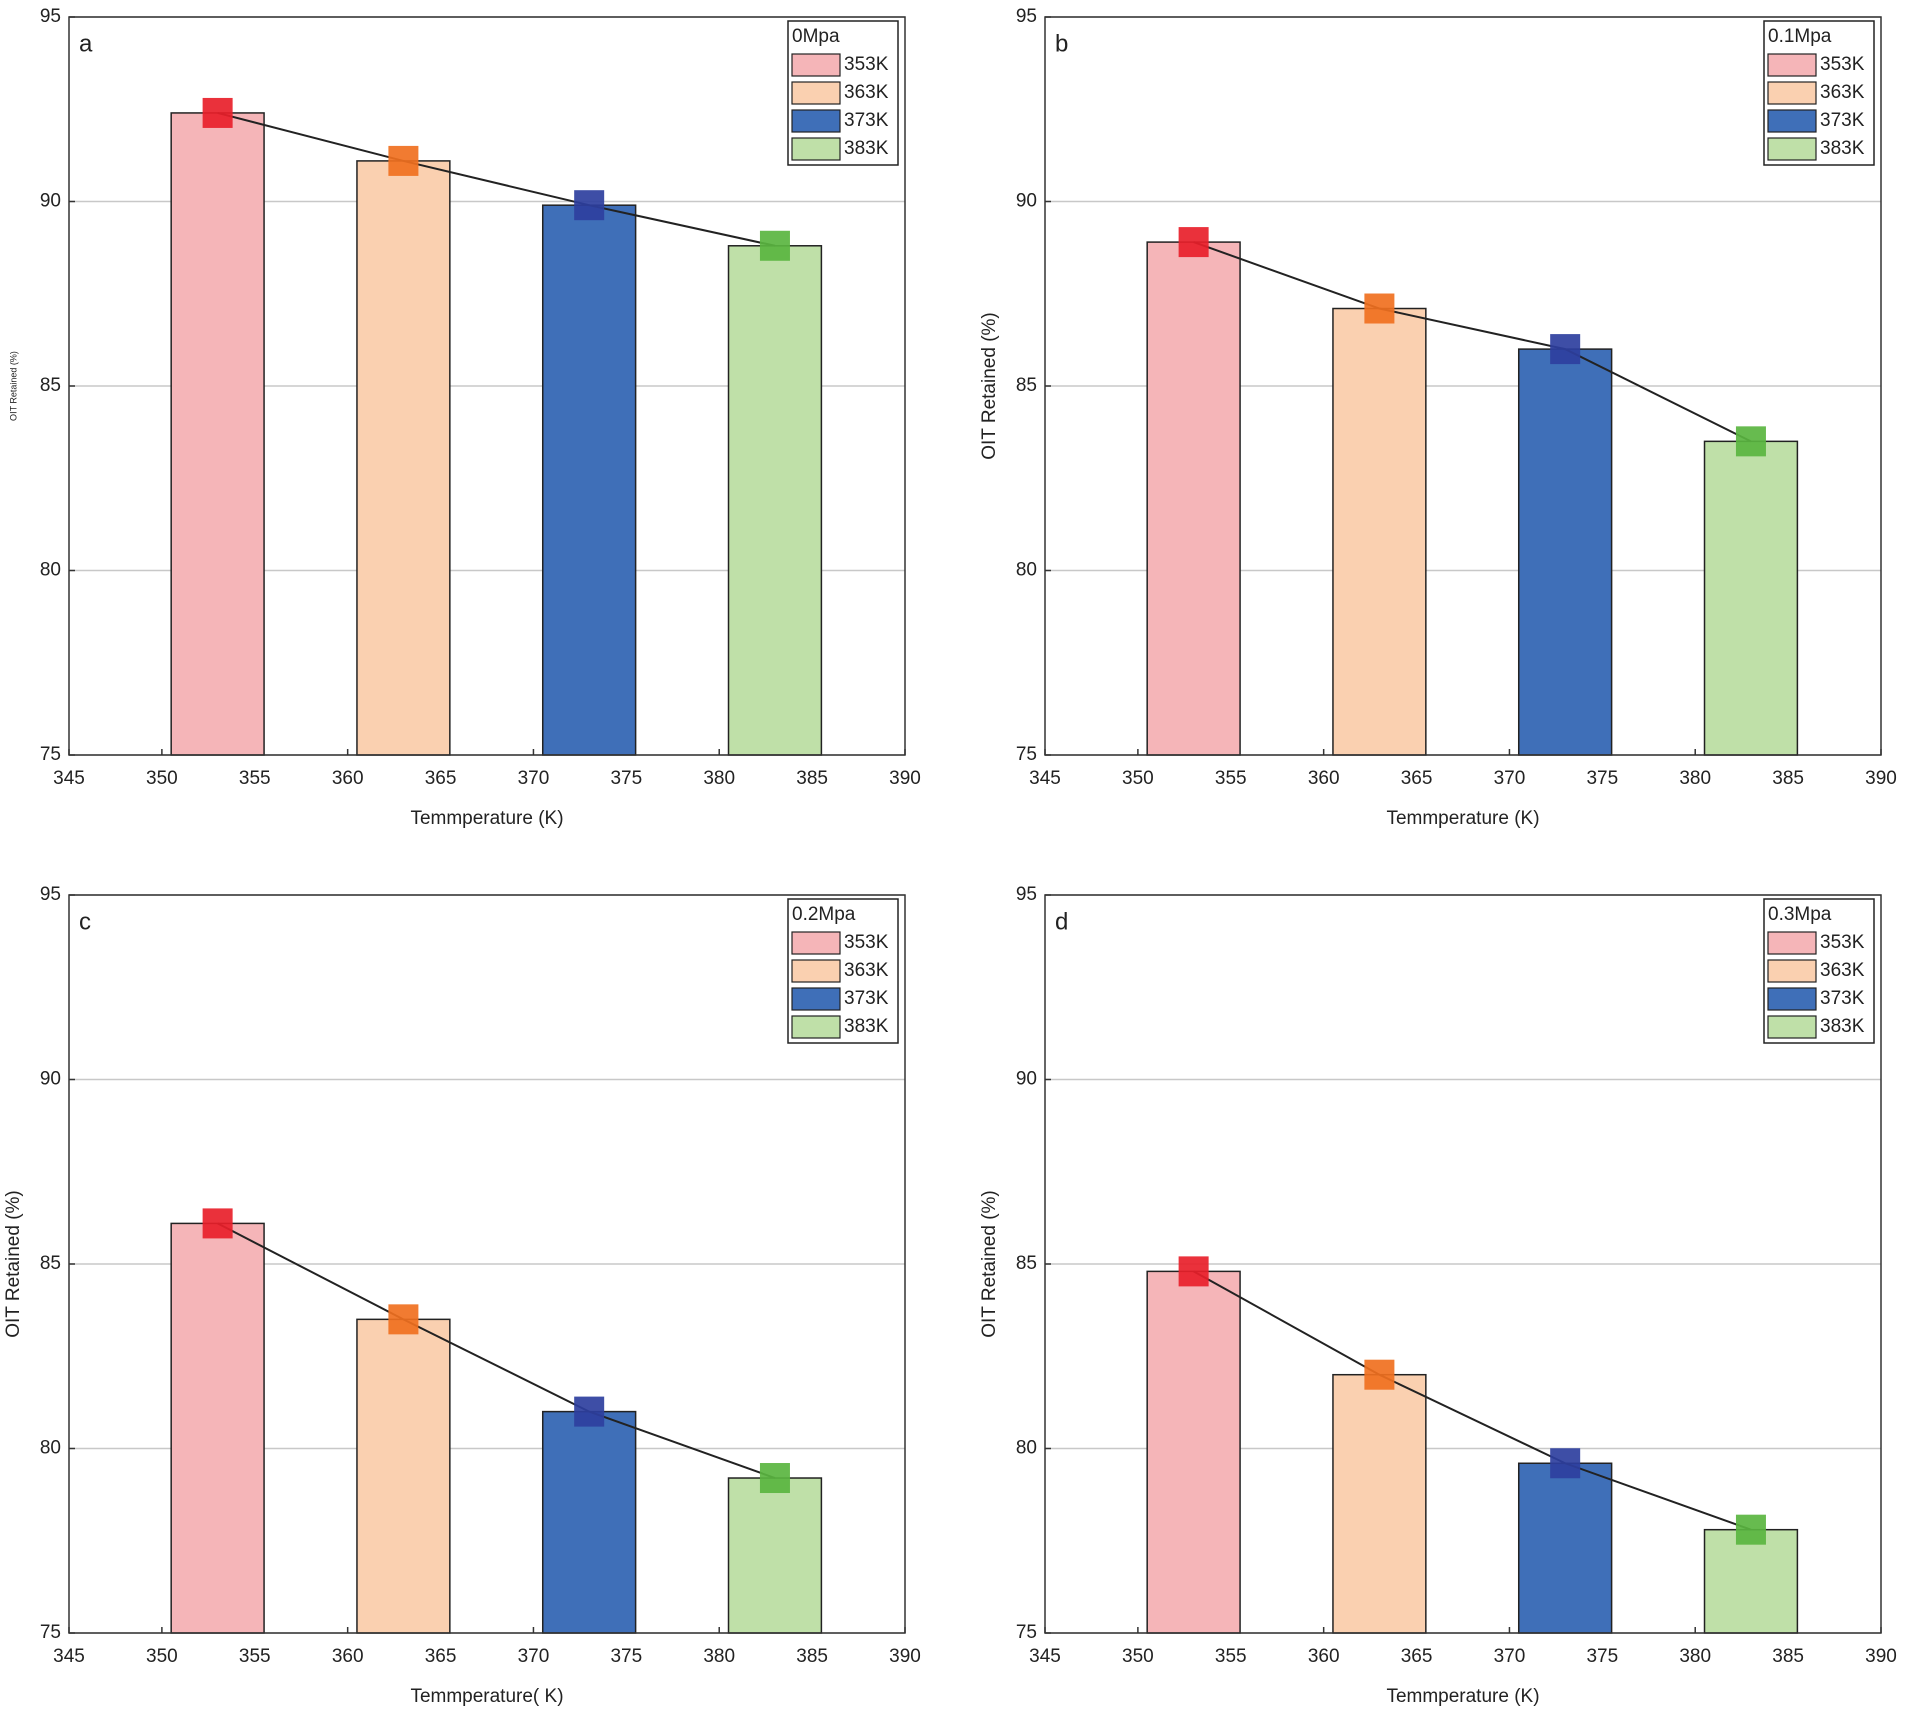 The image size is (1905, 1716). Describe the element at coordinates (1061, 921) in the screenshot. I see `panel-label: d` at that location.